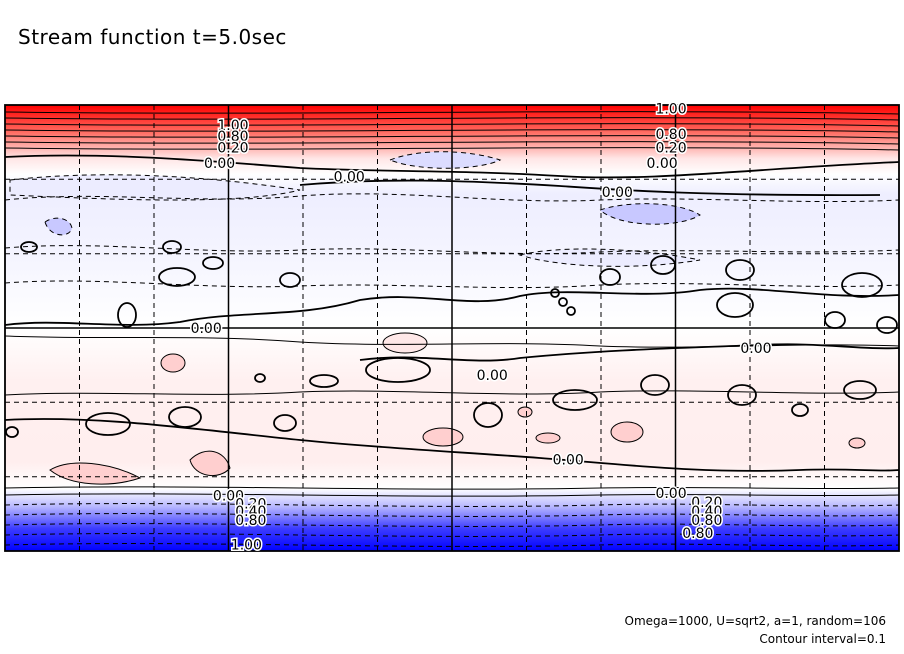  What do you see at coordinates (755, 621) in the screenshot?
I see `params-footer: Omega=1000, U=sqrt2, a=1, random=106` at bounding box center [755, 621].